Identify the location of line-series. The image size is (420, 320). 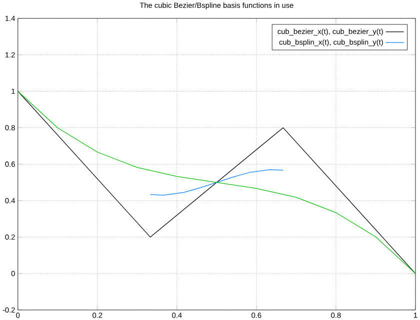
(217, 182).